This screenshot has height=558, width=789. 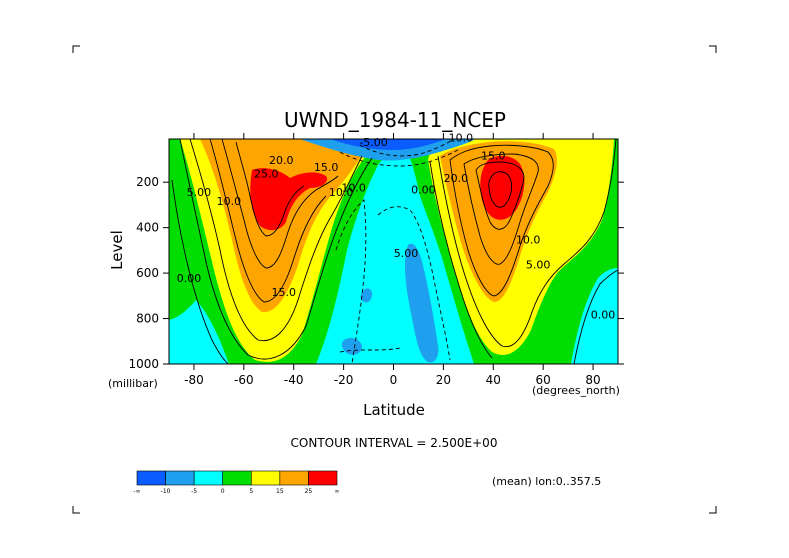 What do you see at coordinates (309, 491) in the screenshot?
I see `colorbar-label: 25` at bounding box center [309, 491].